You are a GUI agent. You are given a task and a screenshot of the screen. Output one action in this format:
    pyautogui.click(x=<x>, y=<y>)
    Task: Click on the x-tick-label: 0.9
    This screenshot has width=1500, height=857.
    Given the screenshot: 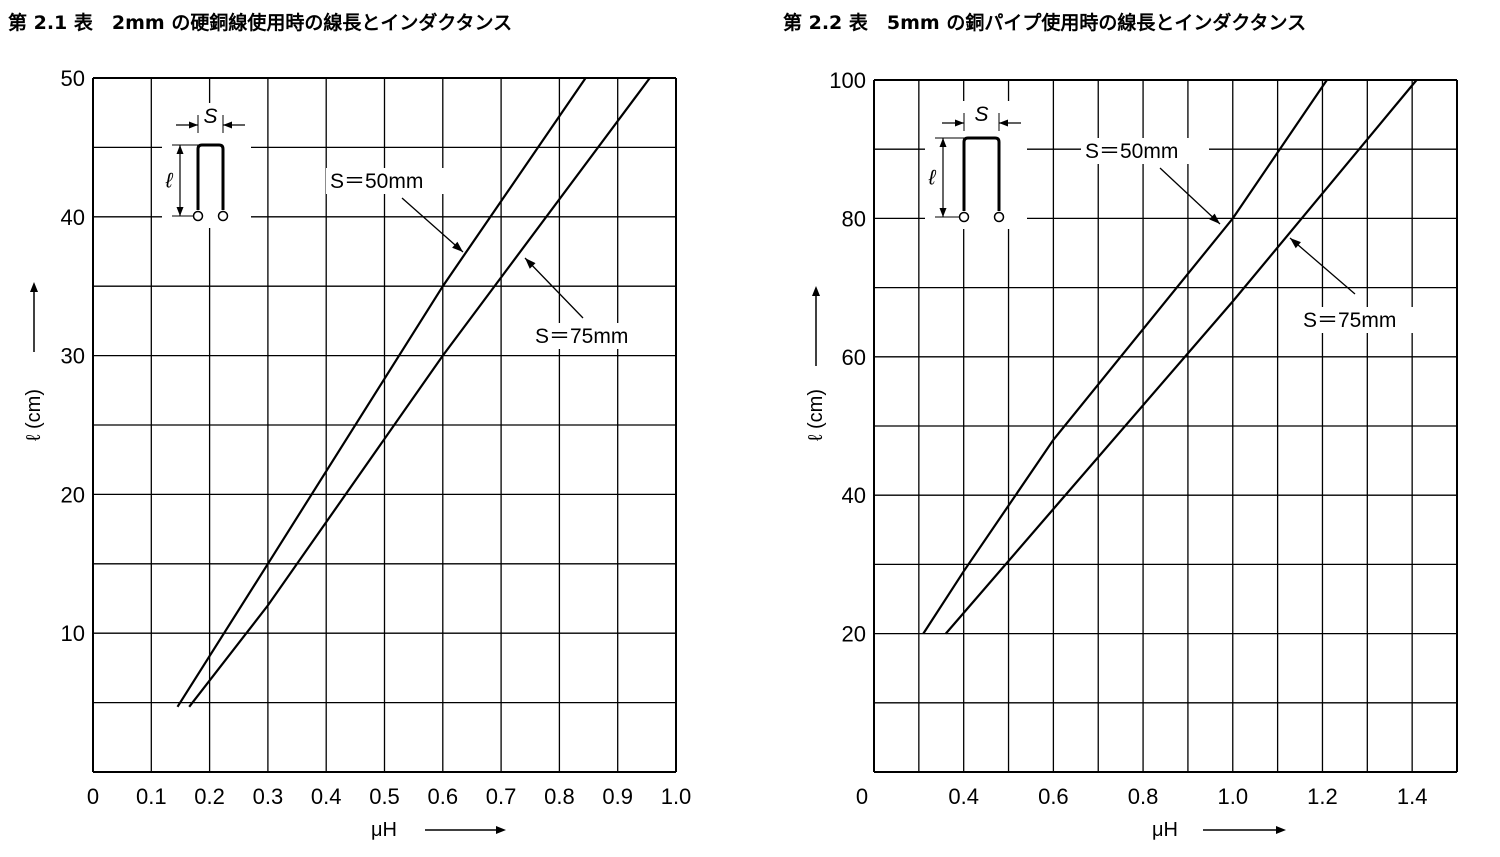 What is the action you would take?
    pyautogui.click(x=617, y=796)
    